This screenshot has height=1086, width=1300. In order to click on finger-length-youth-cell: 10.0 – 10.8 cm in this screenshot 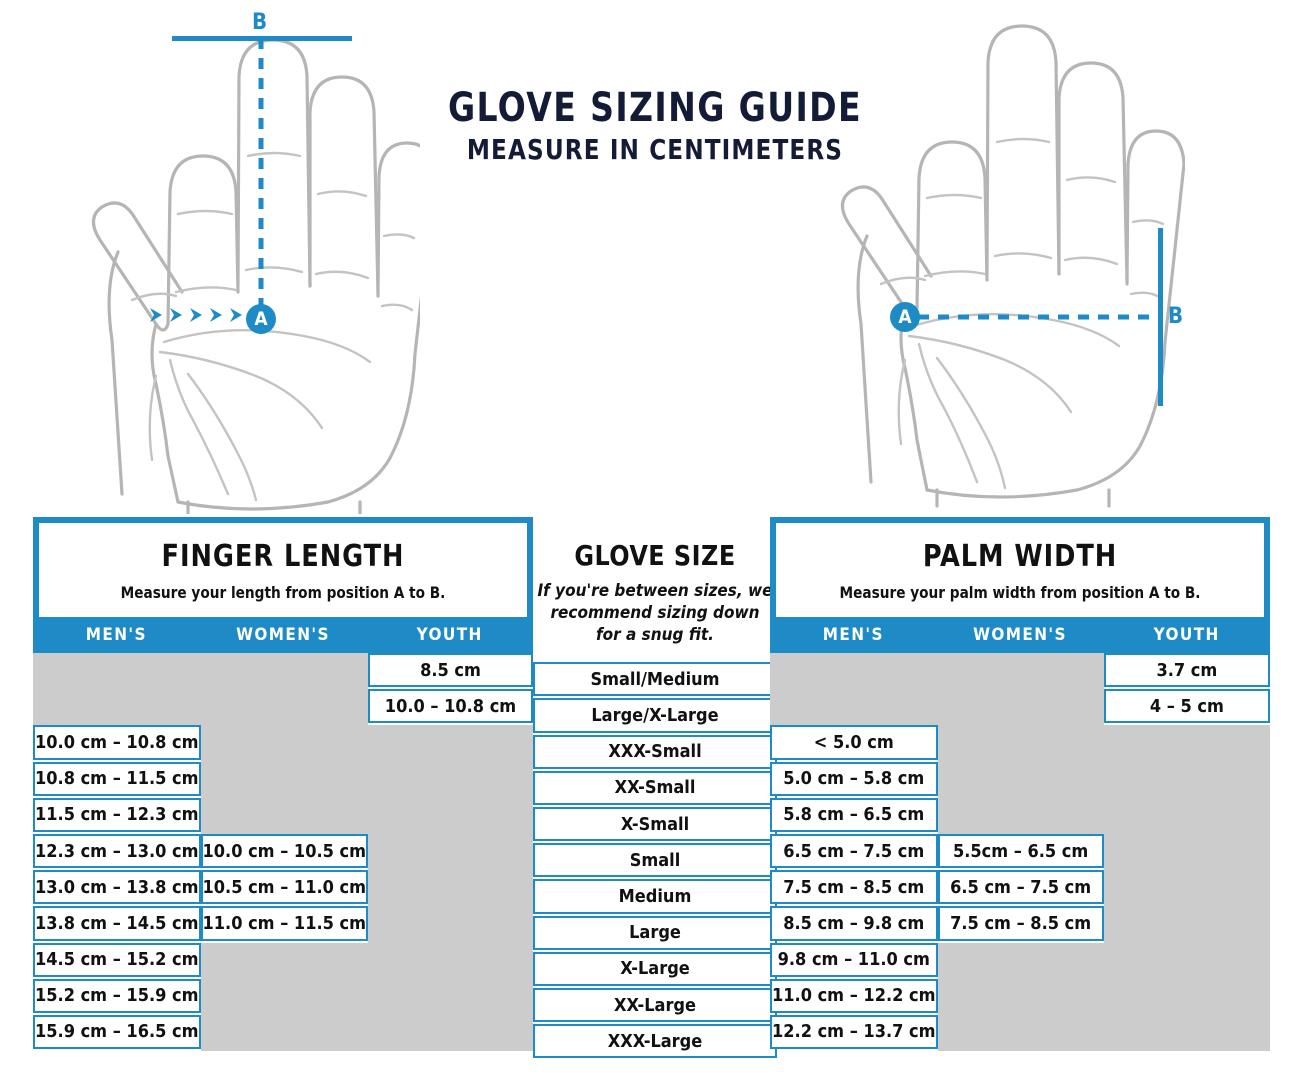, I will do `click(450, 706)`.